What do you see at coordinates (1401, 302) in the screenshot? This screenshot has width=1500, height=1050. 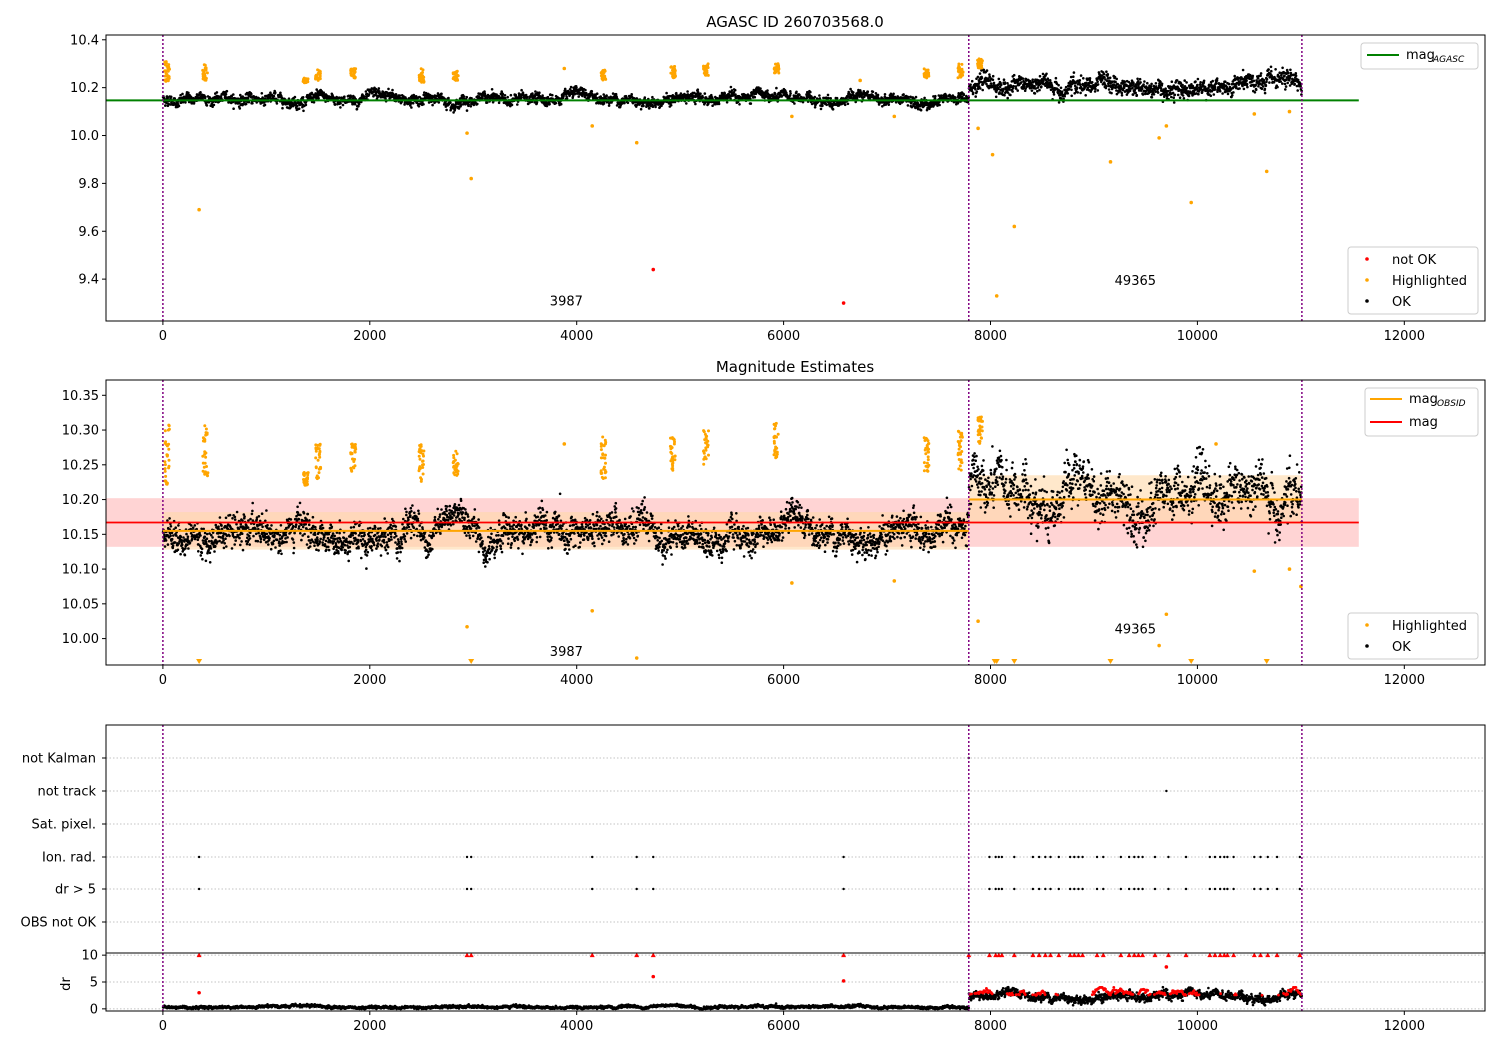 I see `legend-label-ok: OK` at bounding box center [1401, 302].